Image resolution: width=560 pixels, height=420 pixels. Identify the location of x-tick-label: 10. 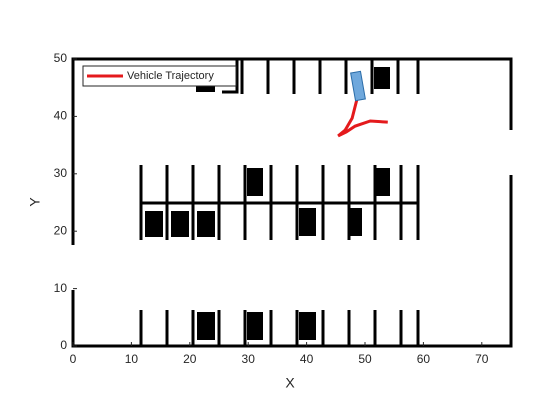
(132, 359).